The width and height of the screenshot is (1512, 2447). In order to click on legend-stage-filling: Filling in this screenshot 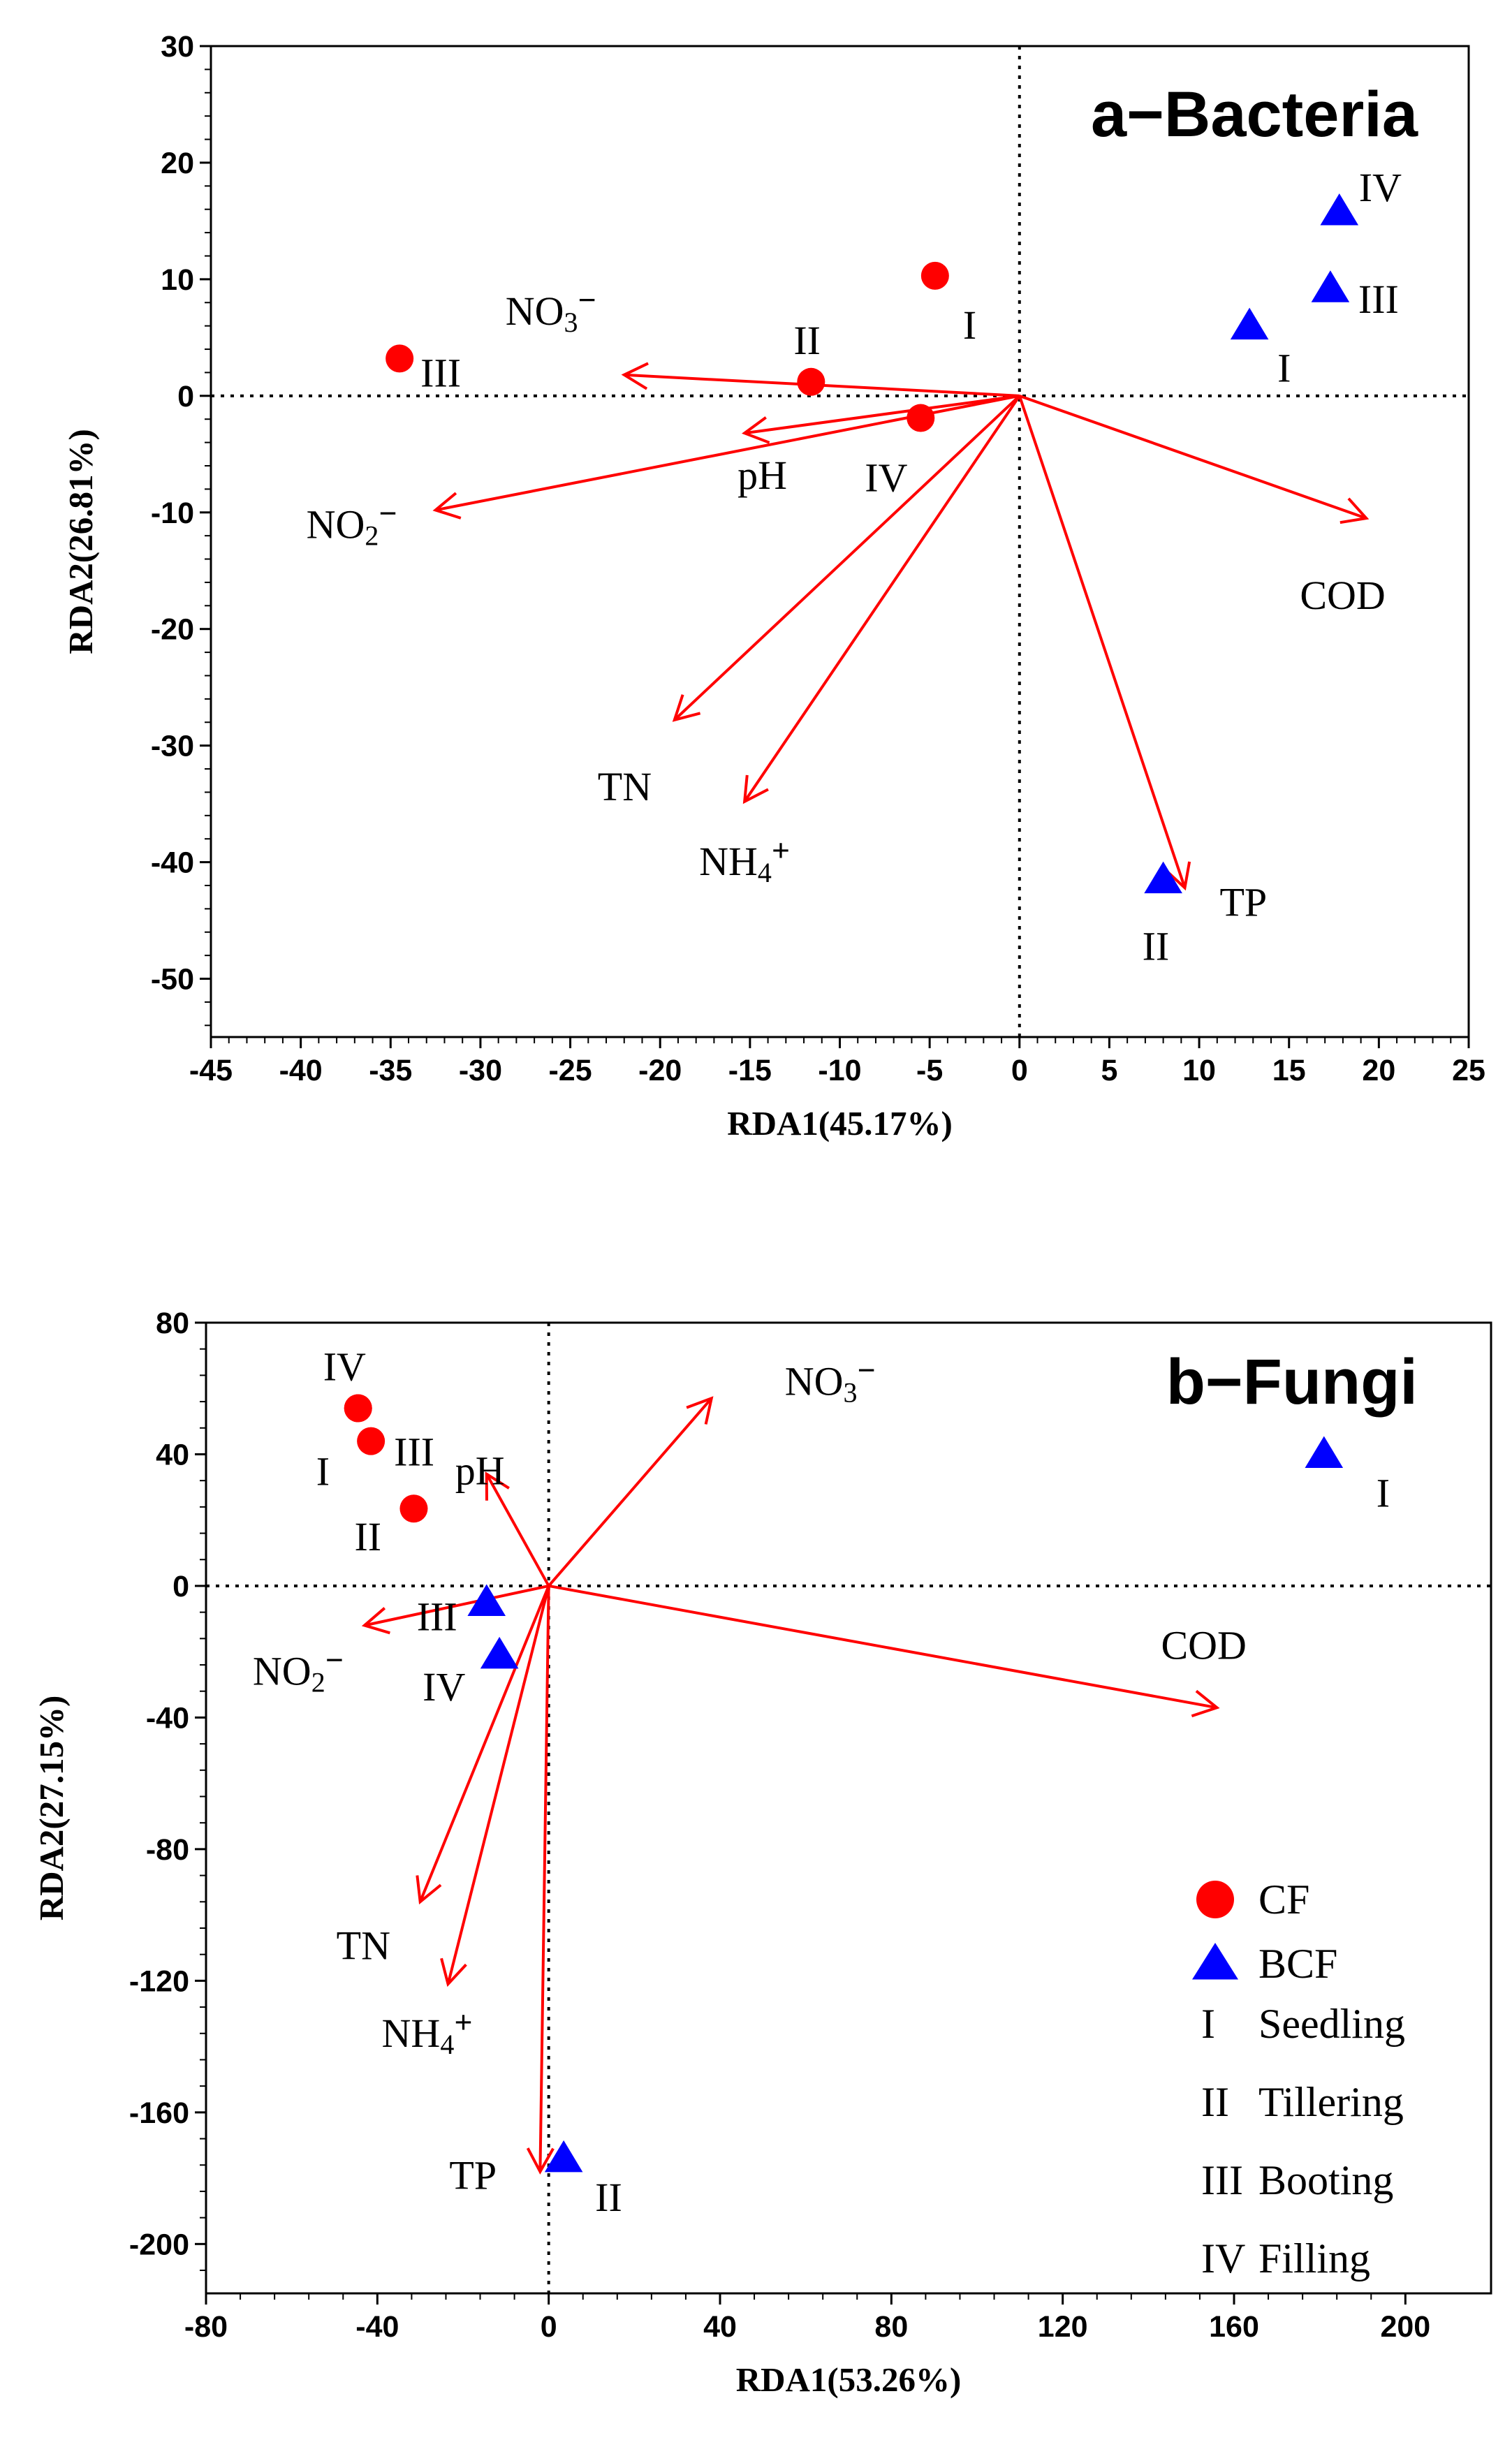, I will do `click(1314, 2258)`.